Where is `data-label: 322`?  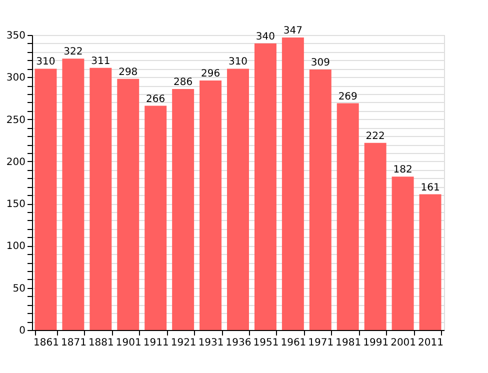 data-label: 322 is located at coordinates (73, 52).